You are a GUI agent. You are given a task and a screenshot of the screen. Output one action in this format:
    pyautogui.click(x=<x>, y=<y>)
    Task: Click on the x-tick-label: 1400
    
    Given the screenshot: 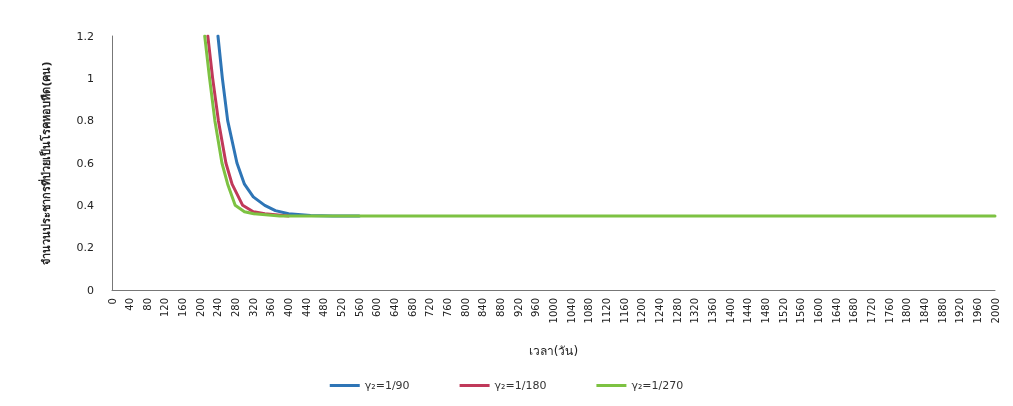 What is the action you would take?
    pyautogui.click(x=730, y=311)
    